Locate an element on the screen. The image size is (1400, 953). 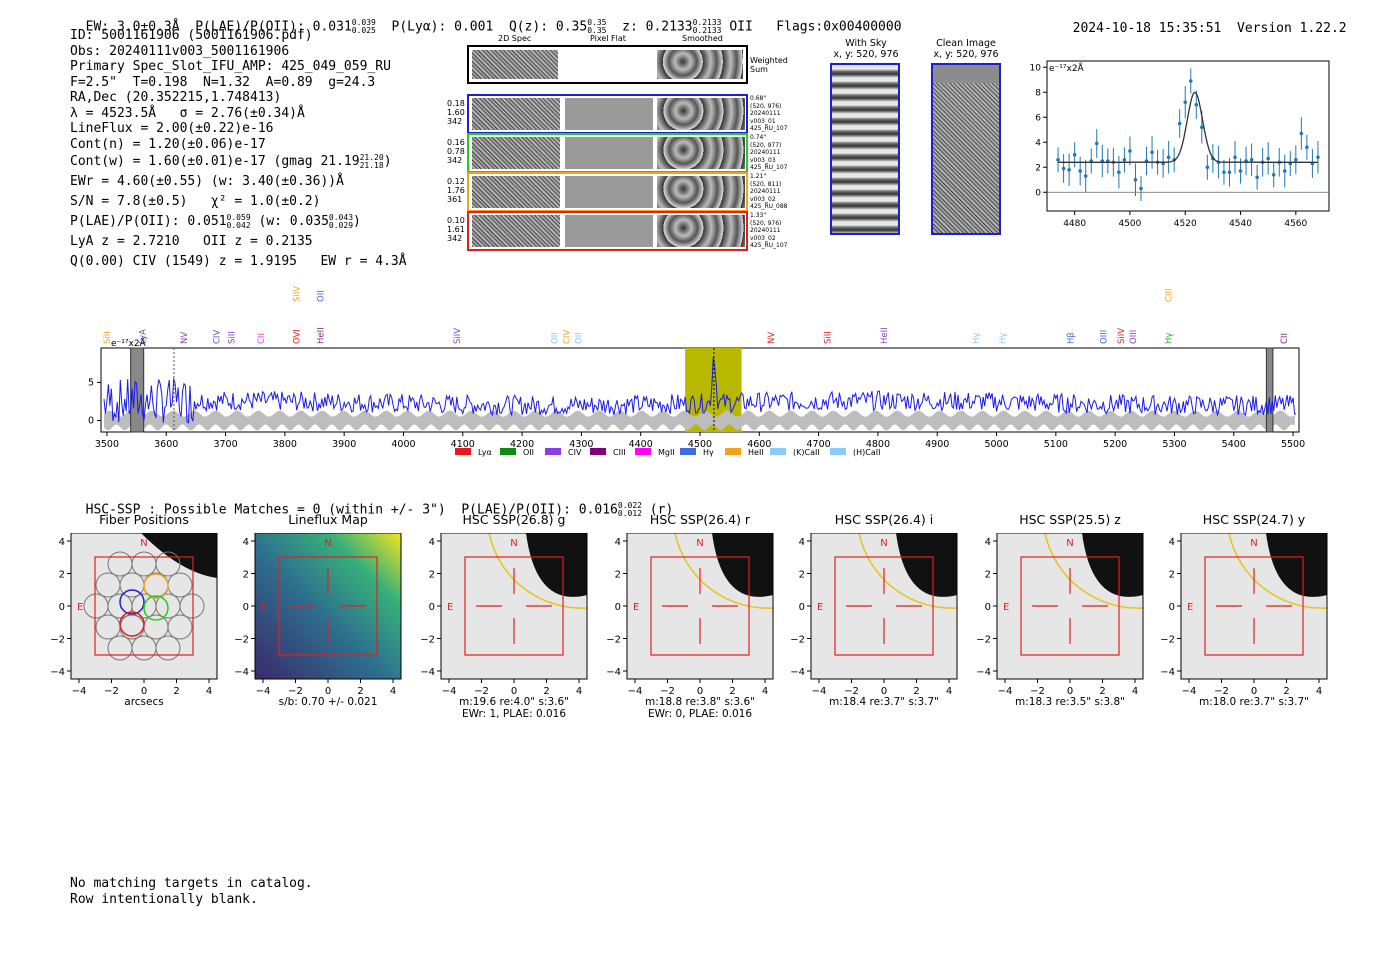
spectrum-line-label: HeII is located at coordinates (321, 335).